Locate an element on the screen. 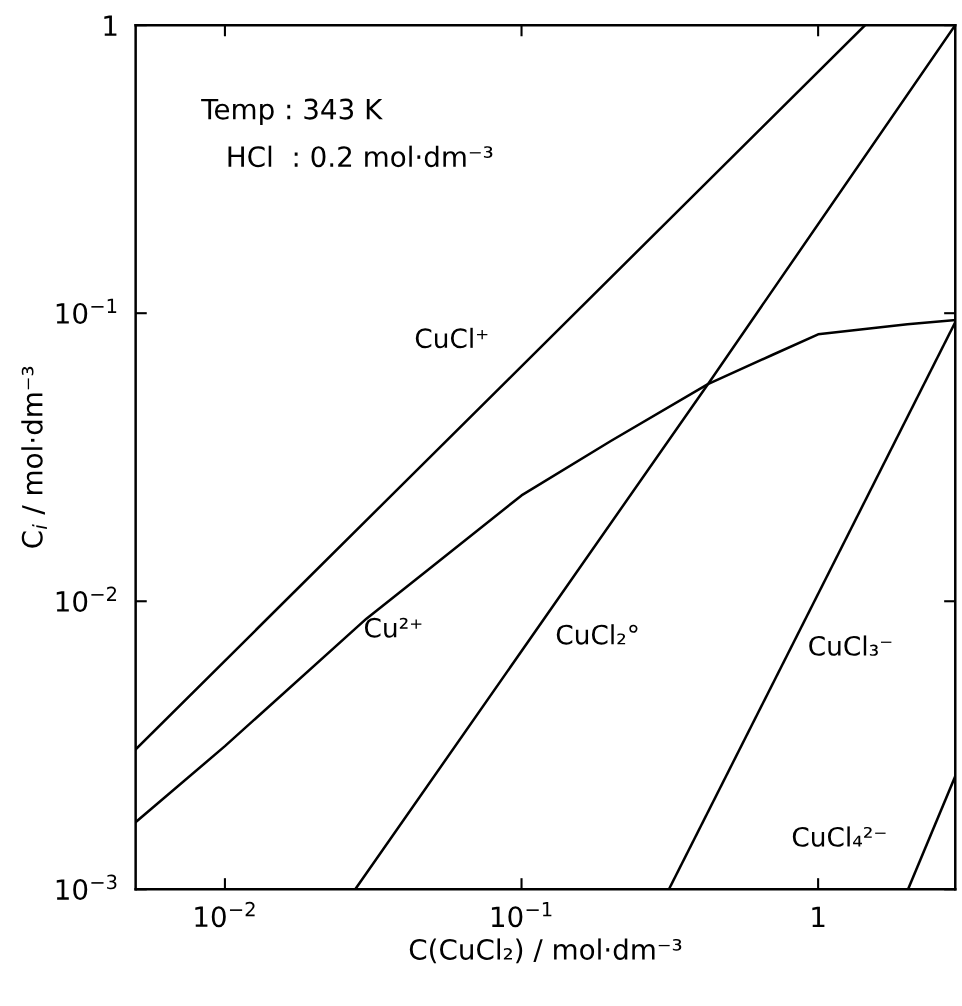  x-tick-label: 1 is located at coordinates (818, 917).